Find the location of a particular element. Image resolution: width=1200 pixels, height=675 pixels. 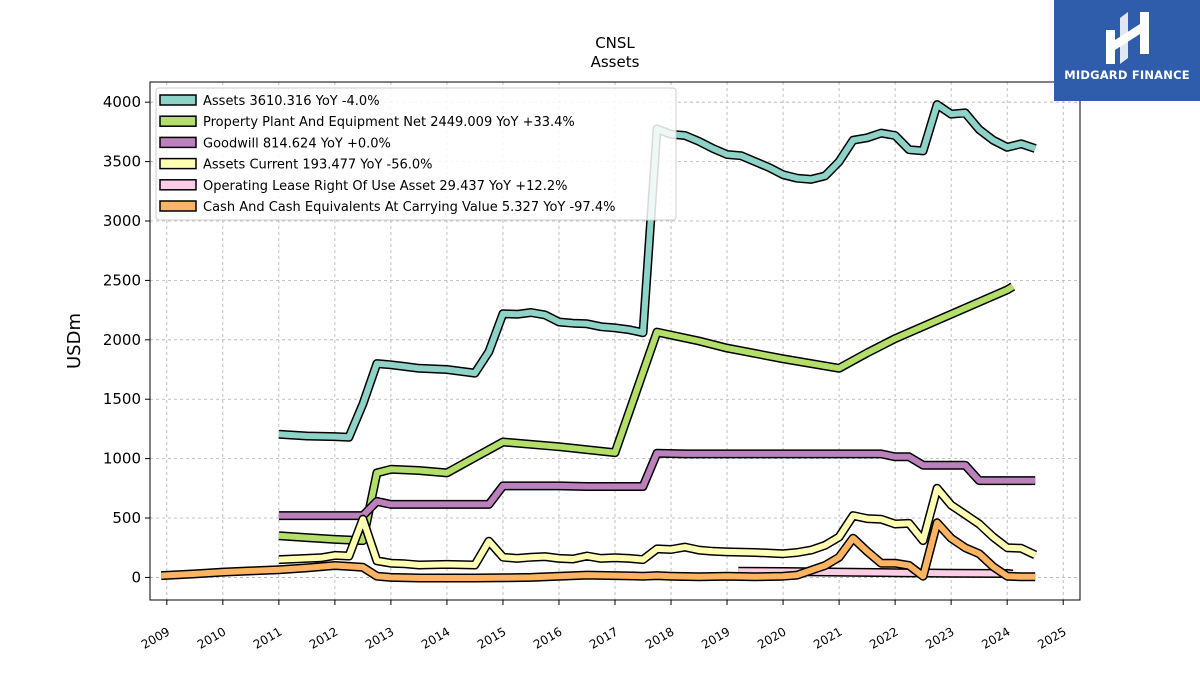

brand-logo: MIDGARD FINANCE is located at coordinates (1127, 50).